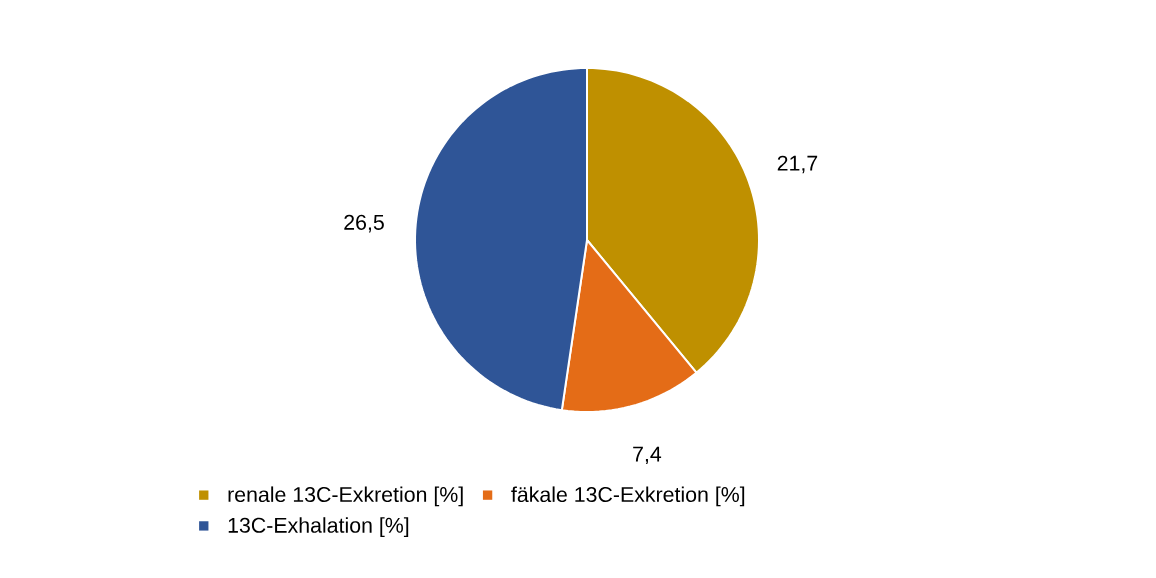 Image resolution: width=1156 pixels, height=578 pixels. What do you see at coordinates (364, 223) in the screenshot?
I see `data-label: 26,5` at bounding box center [364, 223].